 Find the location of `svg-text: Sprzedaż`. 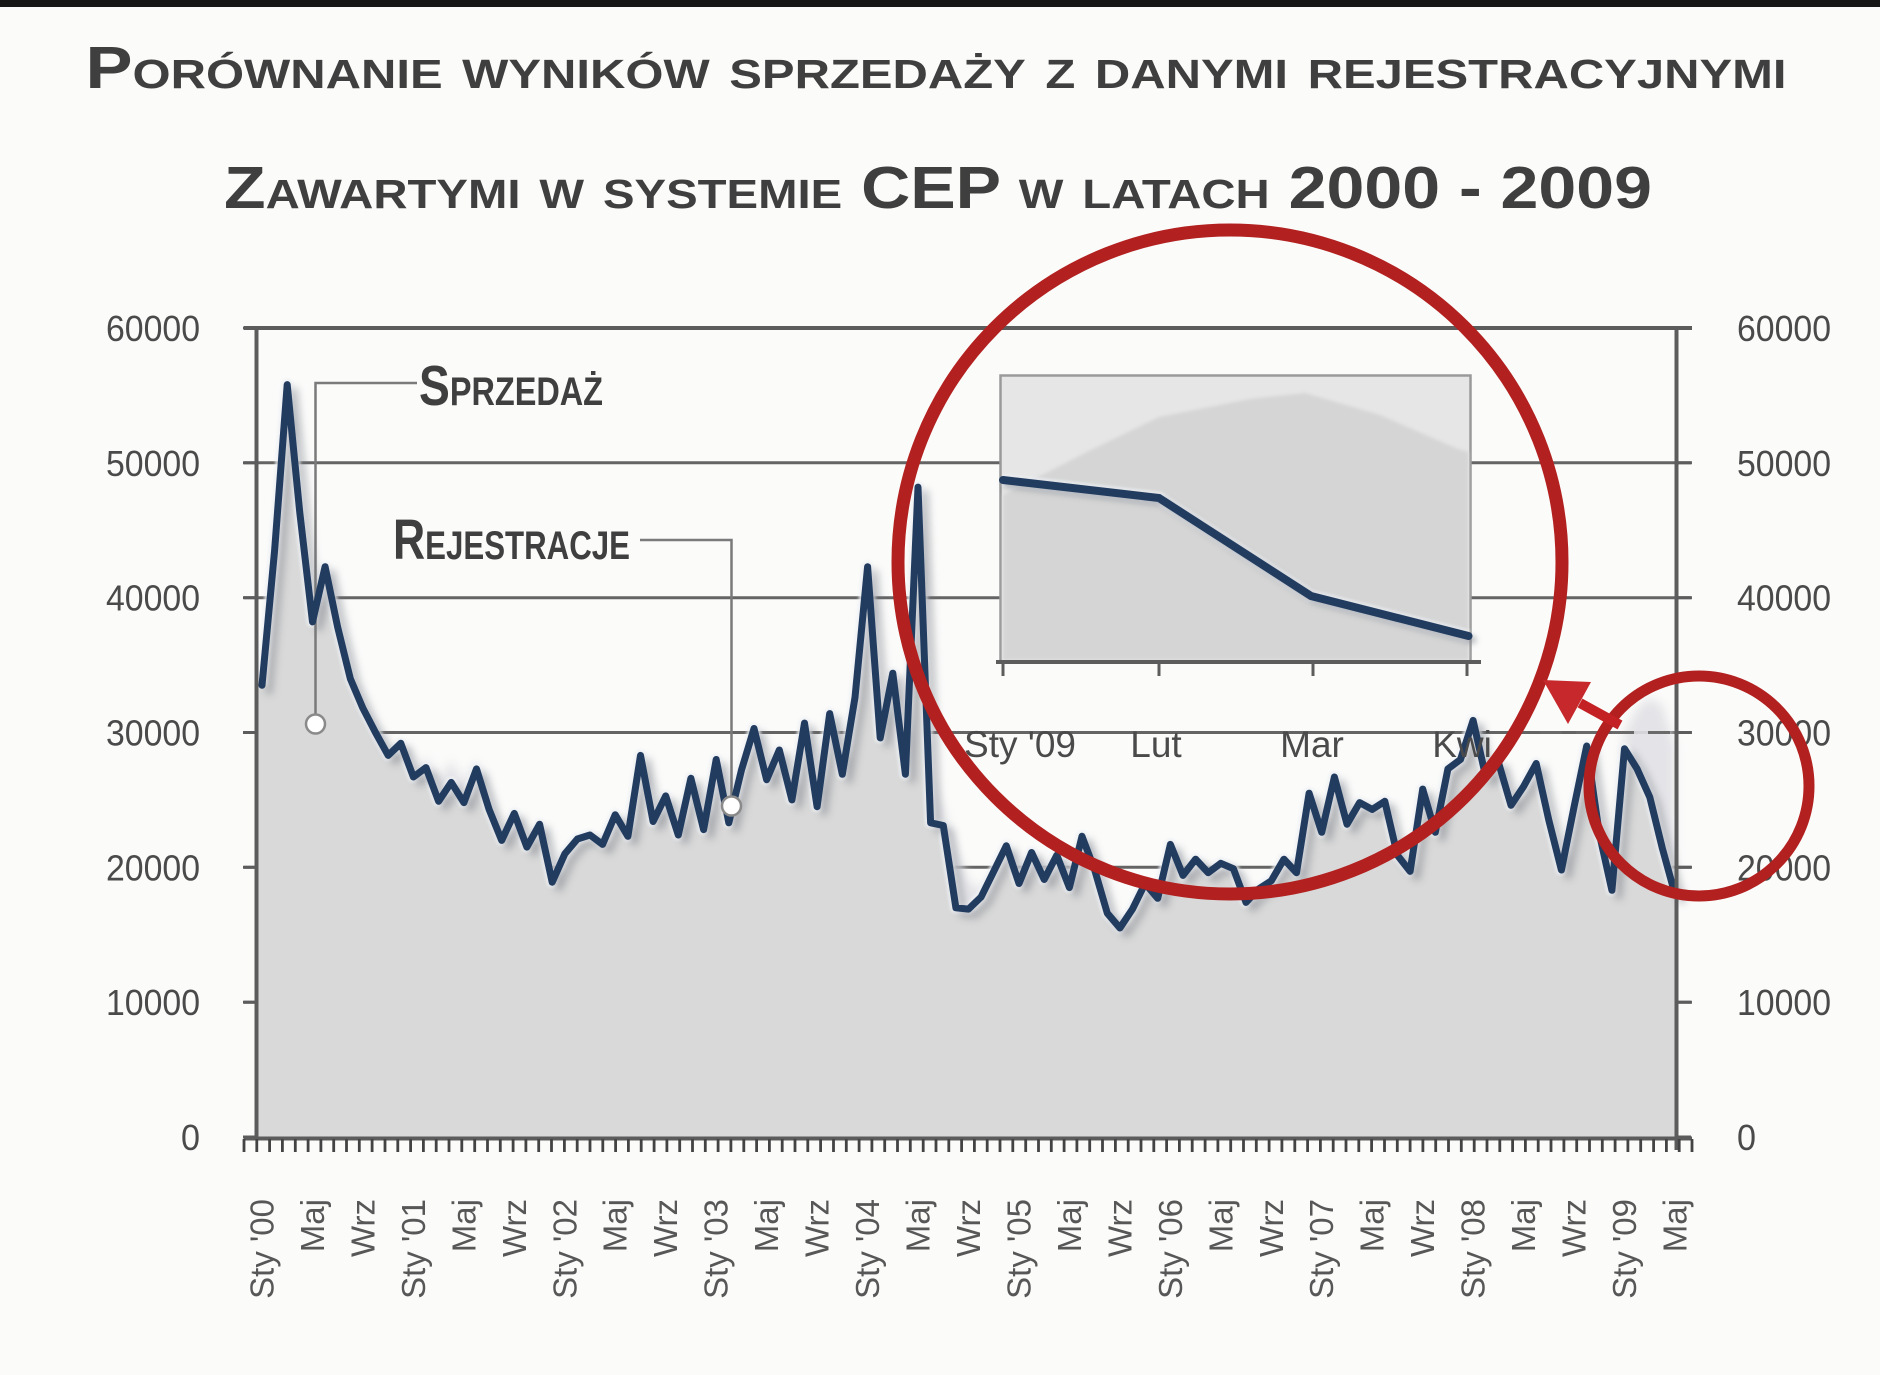

svg-text: Sprzedaż is located at coordinates (511, 386).